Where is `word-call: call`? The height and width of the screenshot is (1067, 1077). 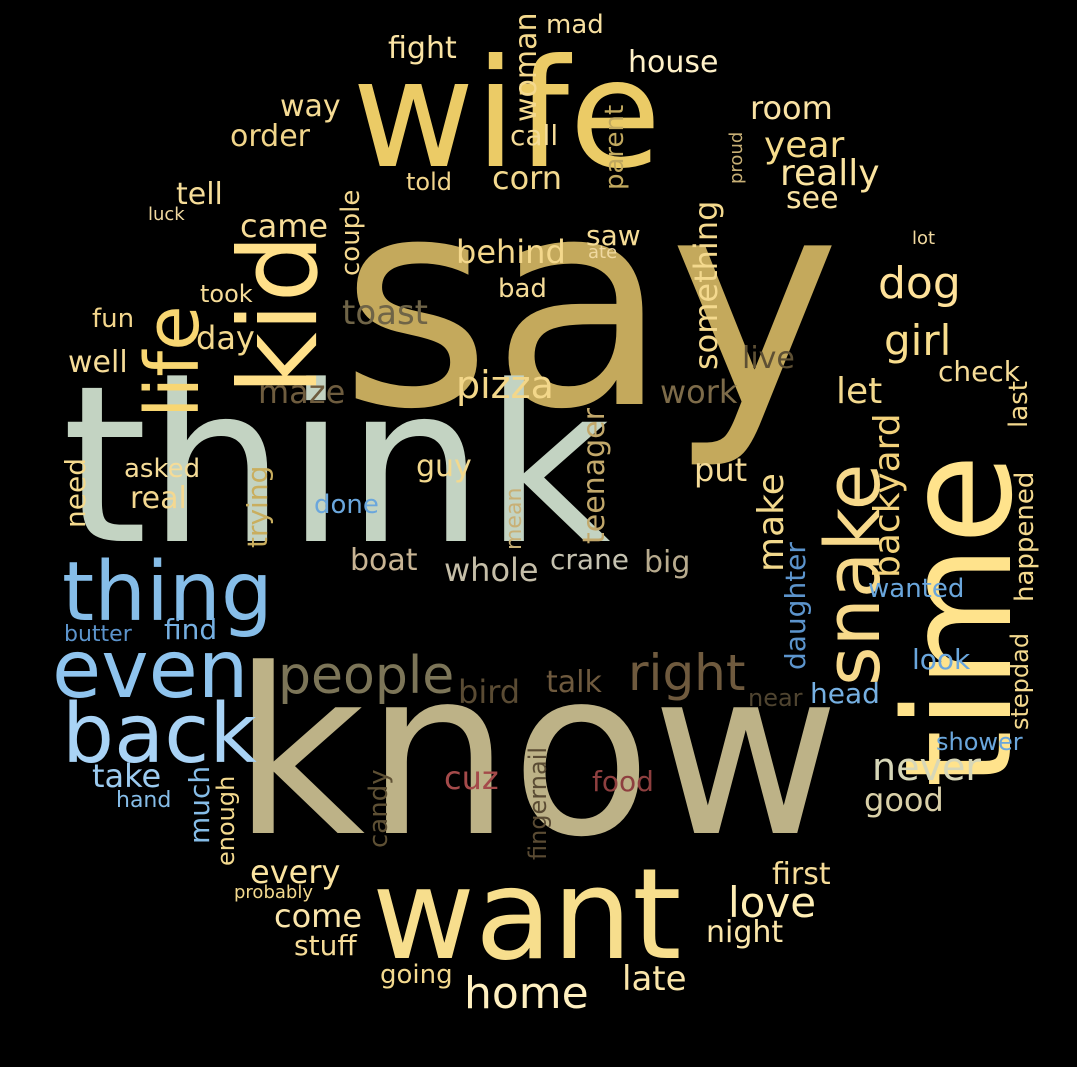 word-call: call is located at coordinates (534, 135).